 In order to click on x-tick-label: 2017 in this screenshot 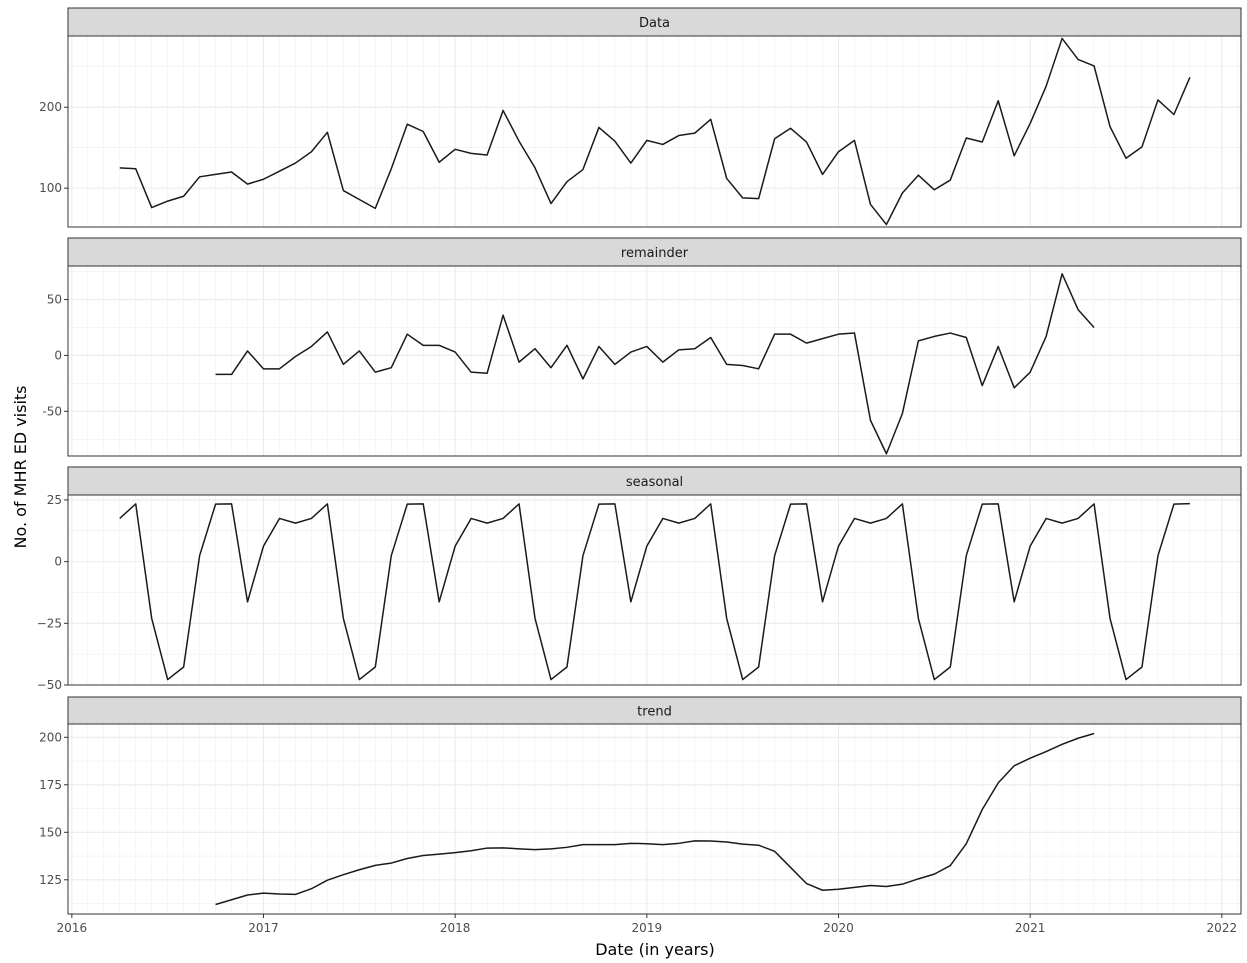, I will do `click(263, 928)`.